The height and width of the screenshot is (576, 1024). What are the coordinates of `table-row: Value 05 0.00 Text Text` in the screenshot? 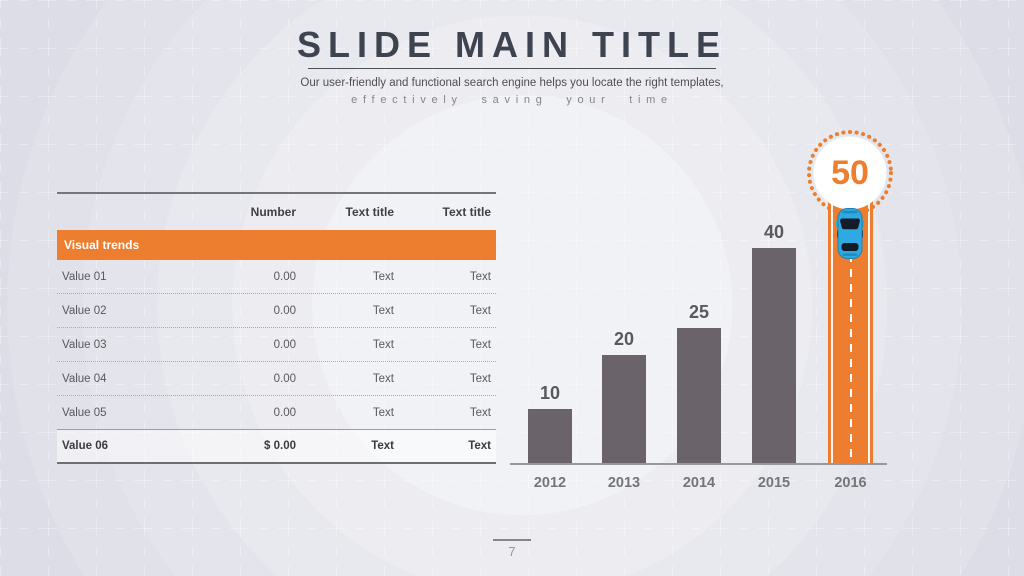 It's located at (276, 413).